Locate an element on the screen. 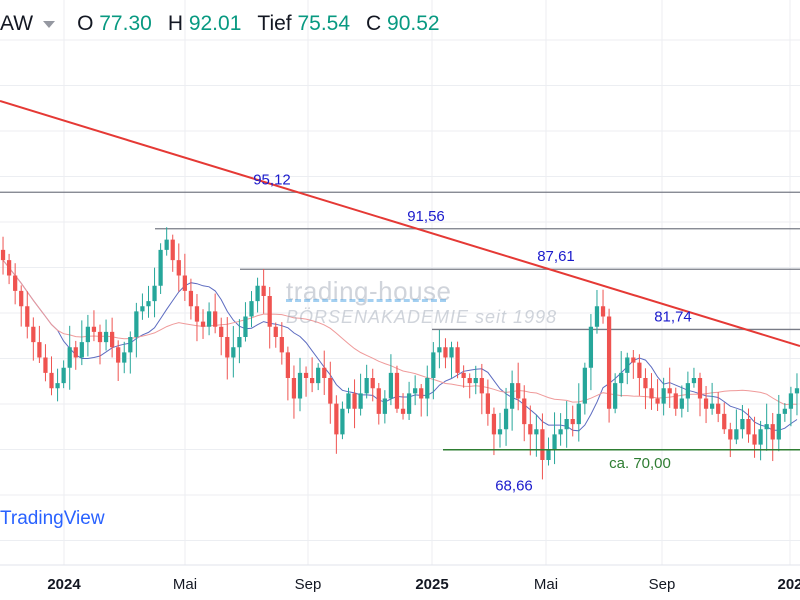  tradingview-logo: TradingView is located at coordinates (52, 518).